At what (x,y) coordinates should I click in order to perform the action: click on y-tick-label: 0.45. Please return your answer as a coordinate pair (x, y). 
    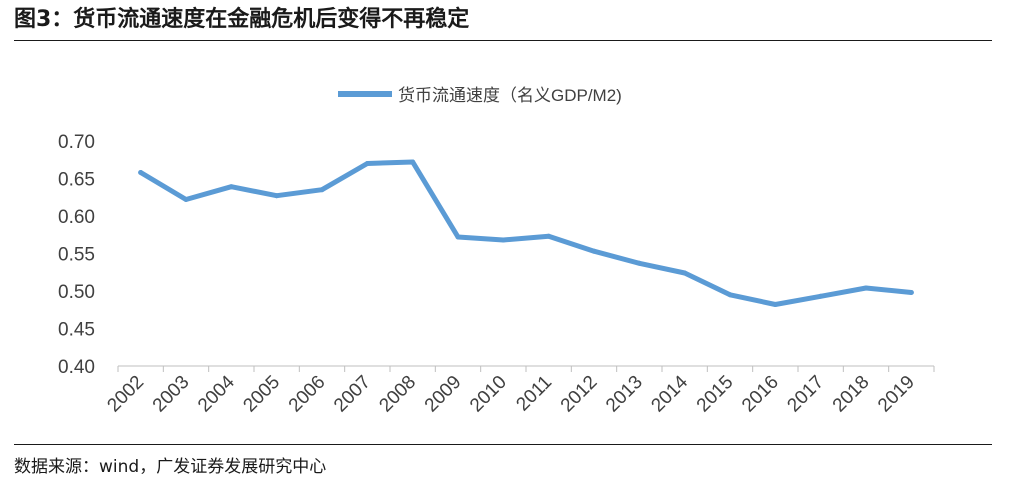
    Looking at the image, I should click on (76, 330).